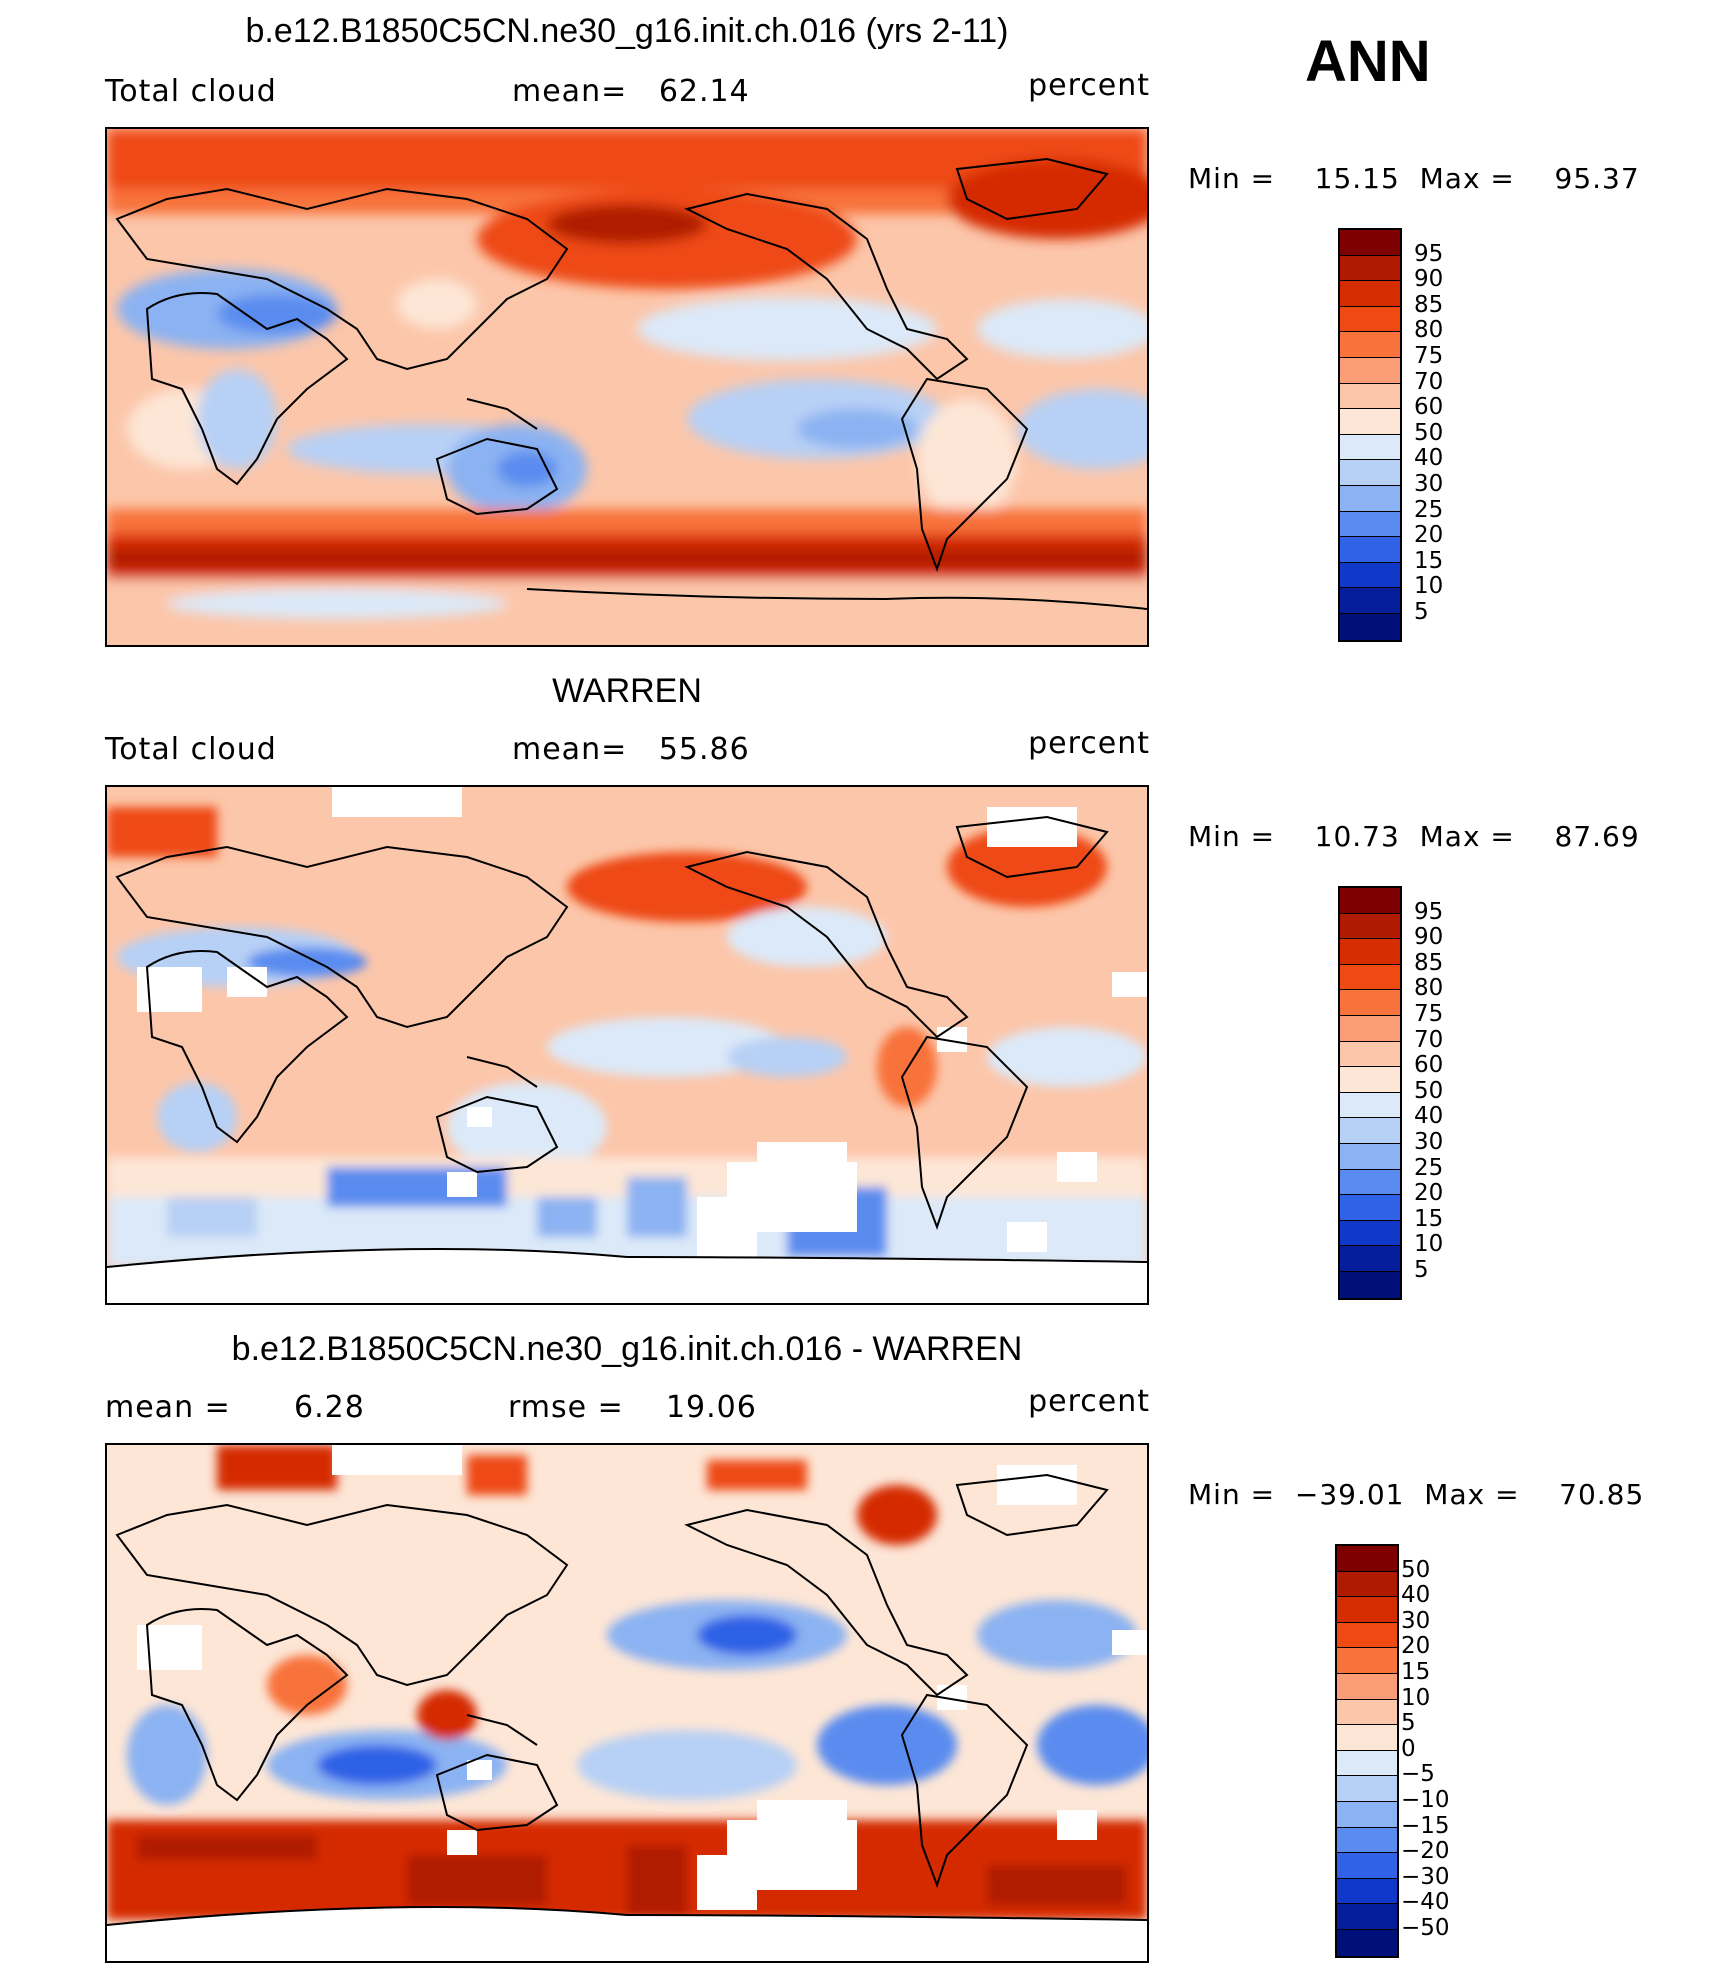  Describe the element at coordinates (1597, 178) in the screenshot. I see `panel-1-max-value: 95.37` at that location.